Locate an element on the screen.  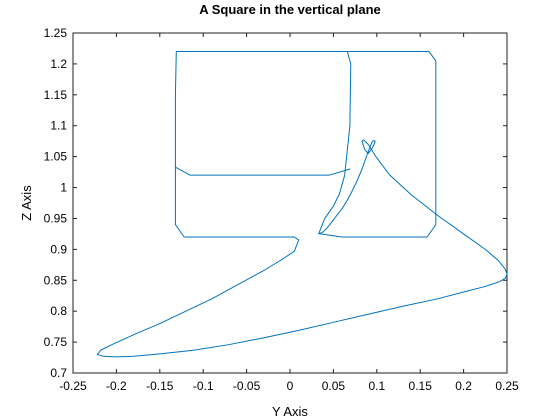
y-axis-label: Z Axis is located at coordinates (26, 203).